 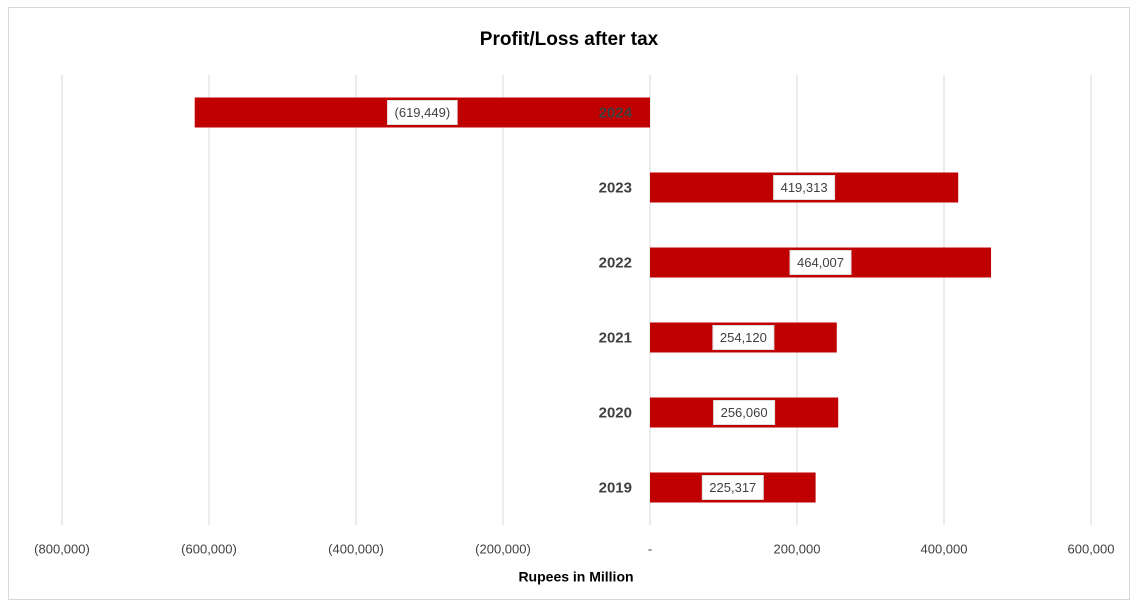 I want to click on x-tick-label: 400,000, so click(x=944, y=548).